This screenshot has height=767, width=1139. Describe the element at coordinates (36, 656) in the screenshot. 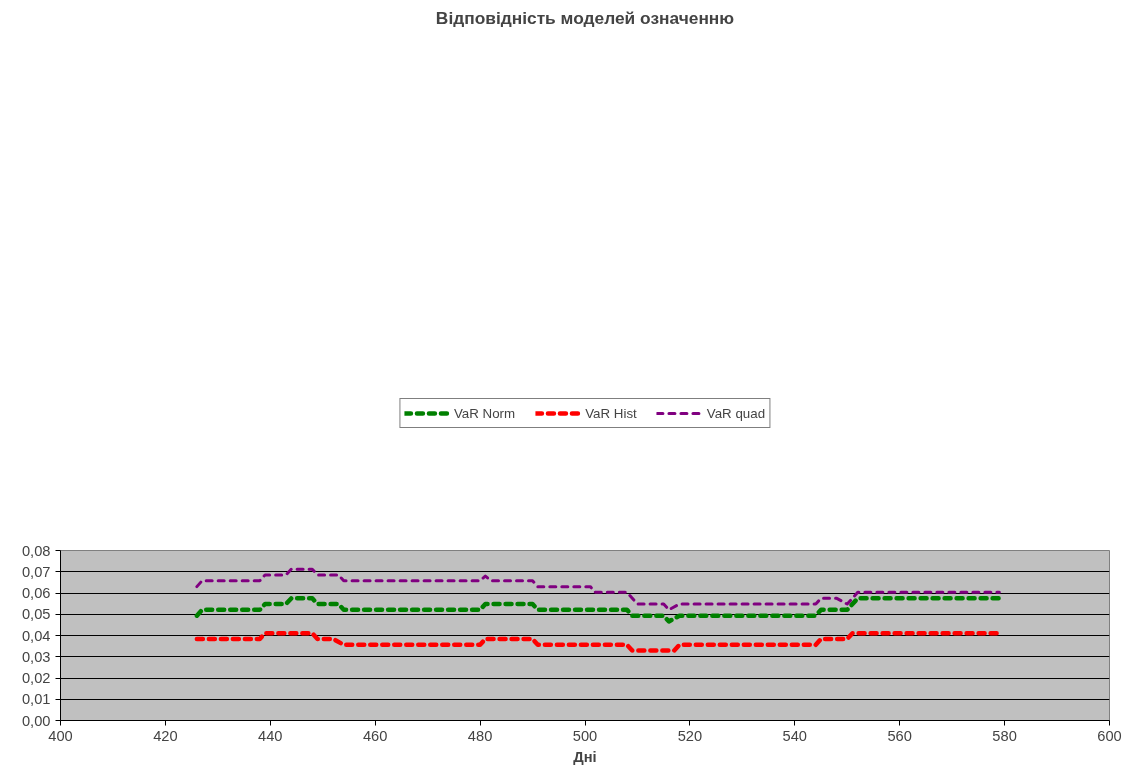

I see `y-tick-label: 0,03` at that location.